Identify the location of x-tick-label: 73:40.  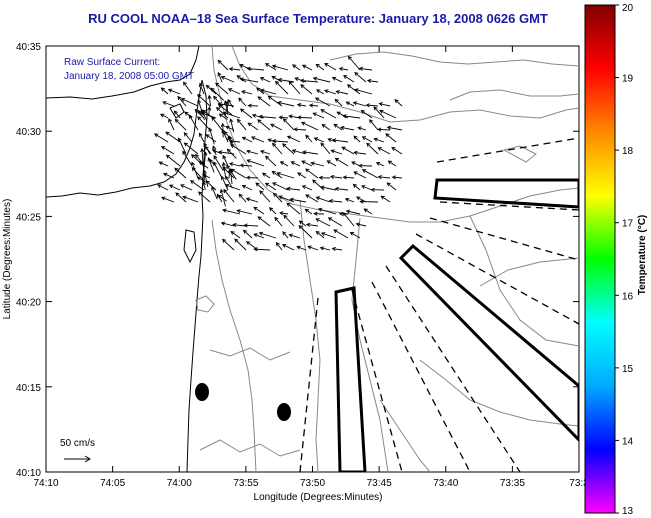
(445, 483).